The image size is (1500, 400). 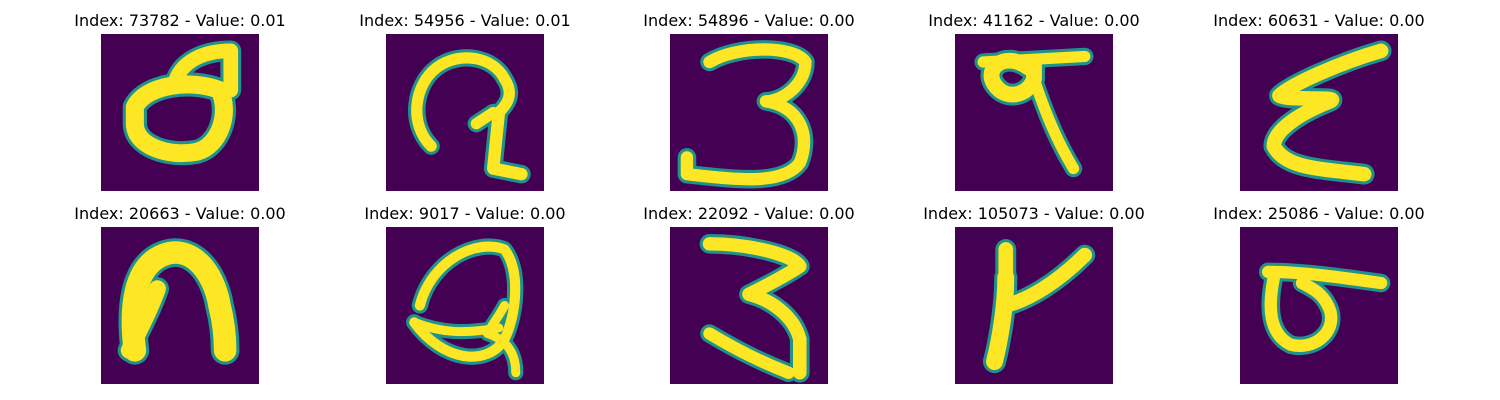 I want to click on grid-panel: Index: 105073 - Value: 0.00, so click(x=1034, y=300).